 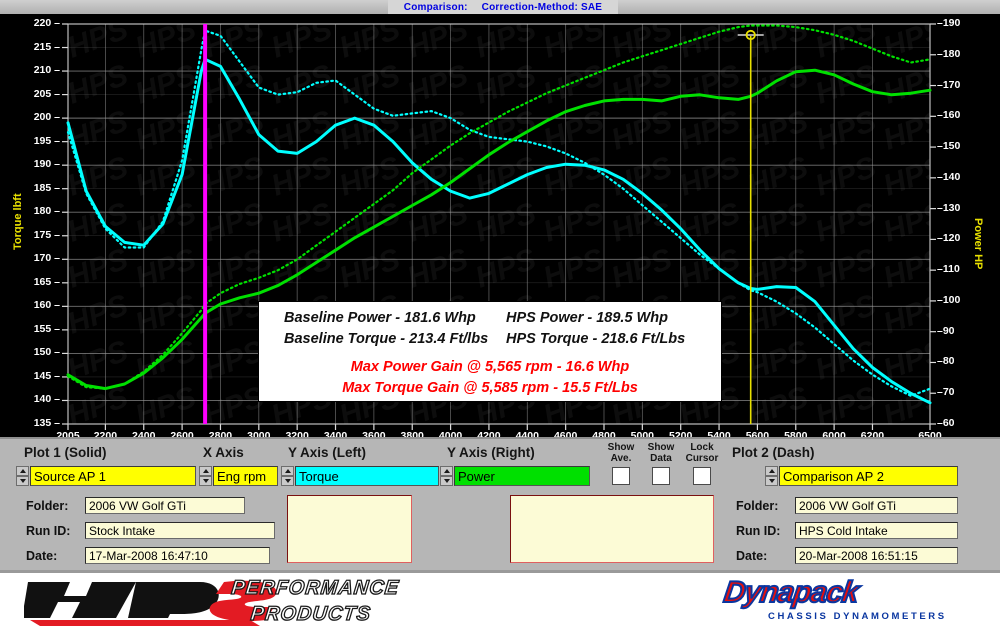 What do you see at coordinates (349, 529) in the screenshot?
I see `run1-notes-pad` at bounding box center [349, 529].